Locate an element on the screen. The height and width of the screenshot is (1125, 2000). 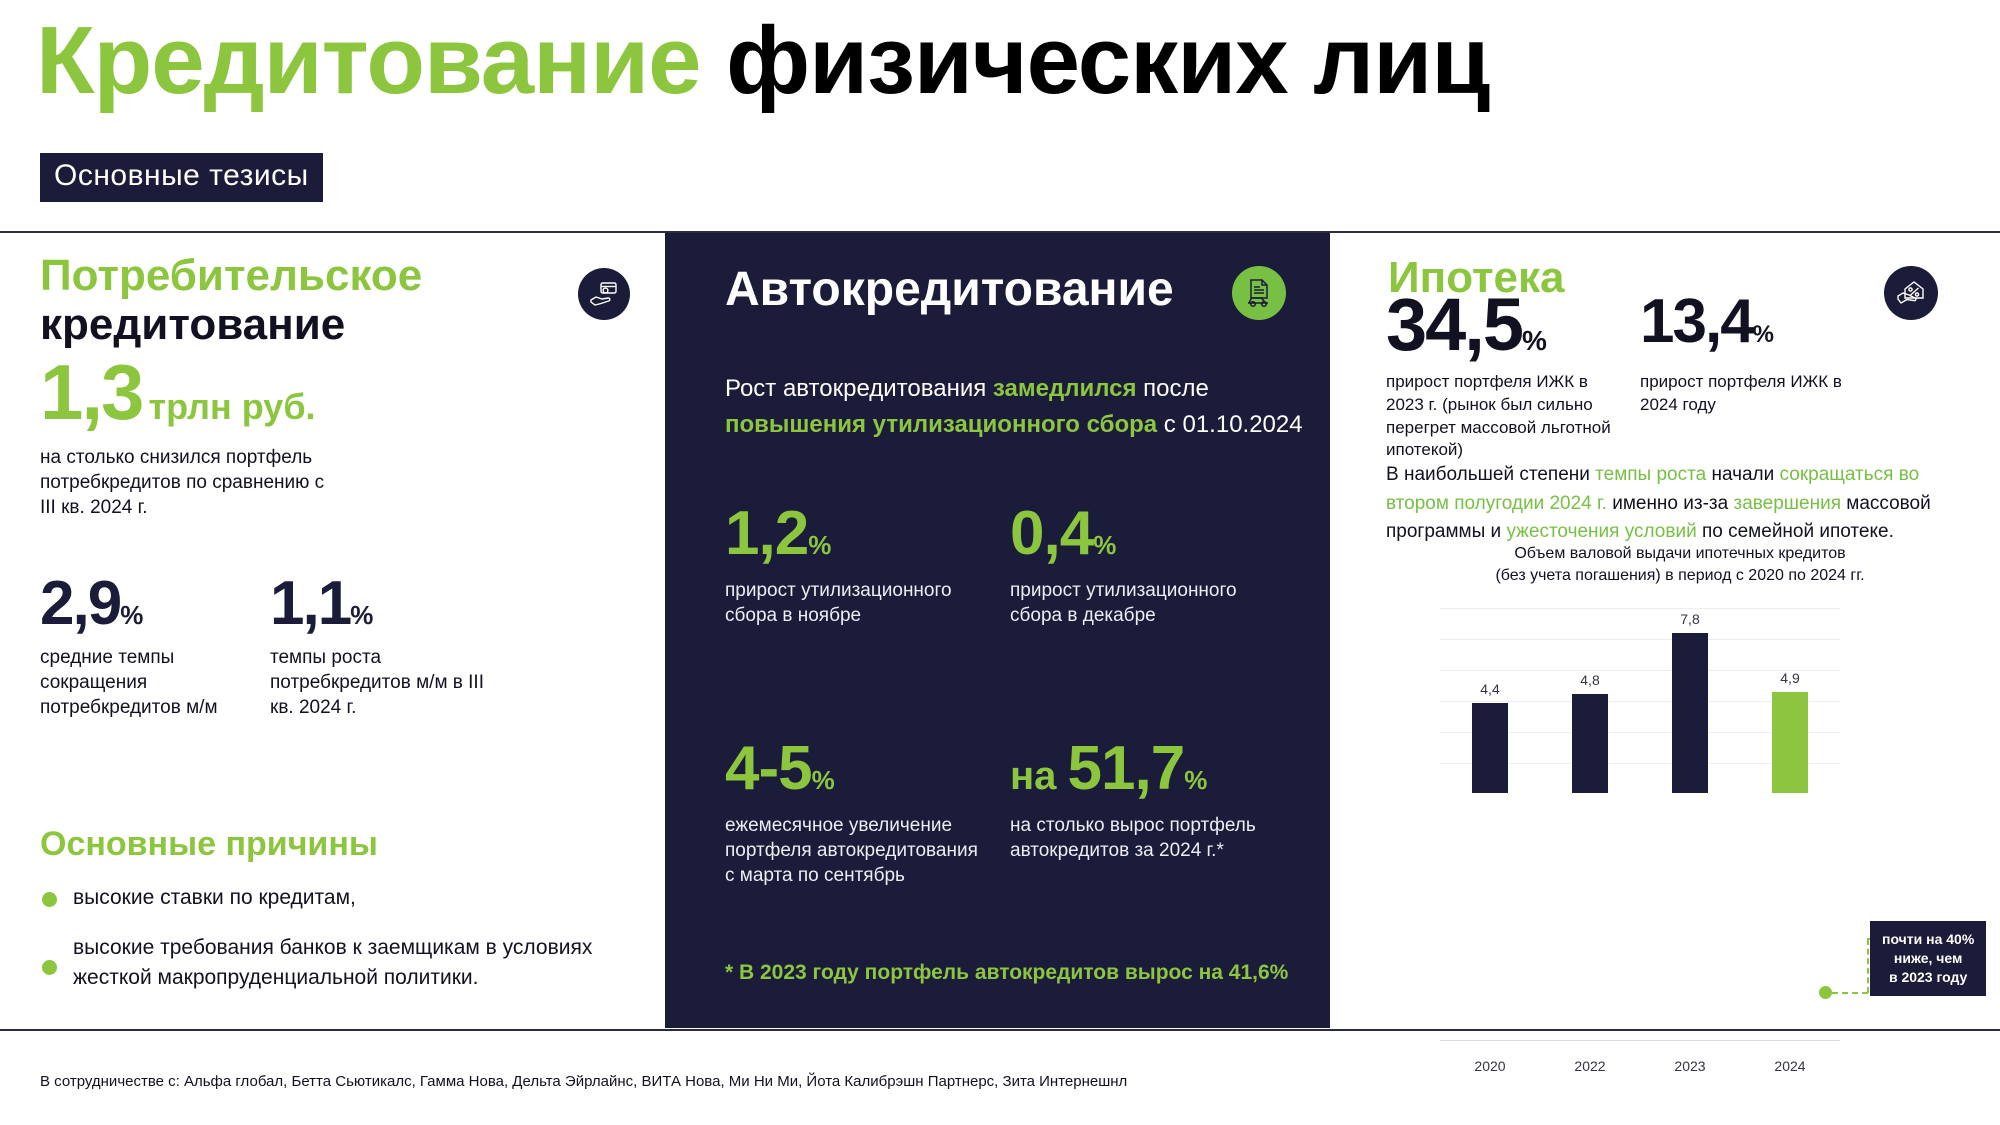
chart-bar-cell: 4,8 is located at coordinates (1590, 701).